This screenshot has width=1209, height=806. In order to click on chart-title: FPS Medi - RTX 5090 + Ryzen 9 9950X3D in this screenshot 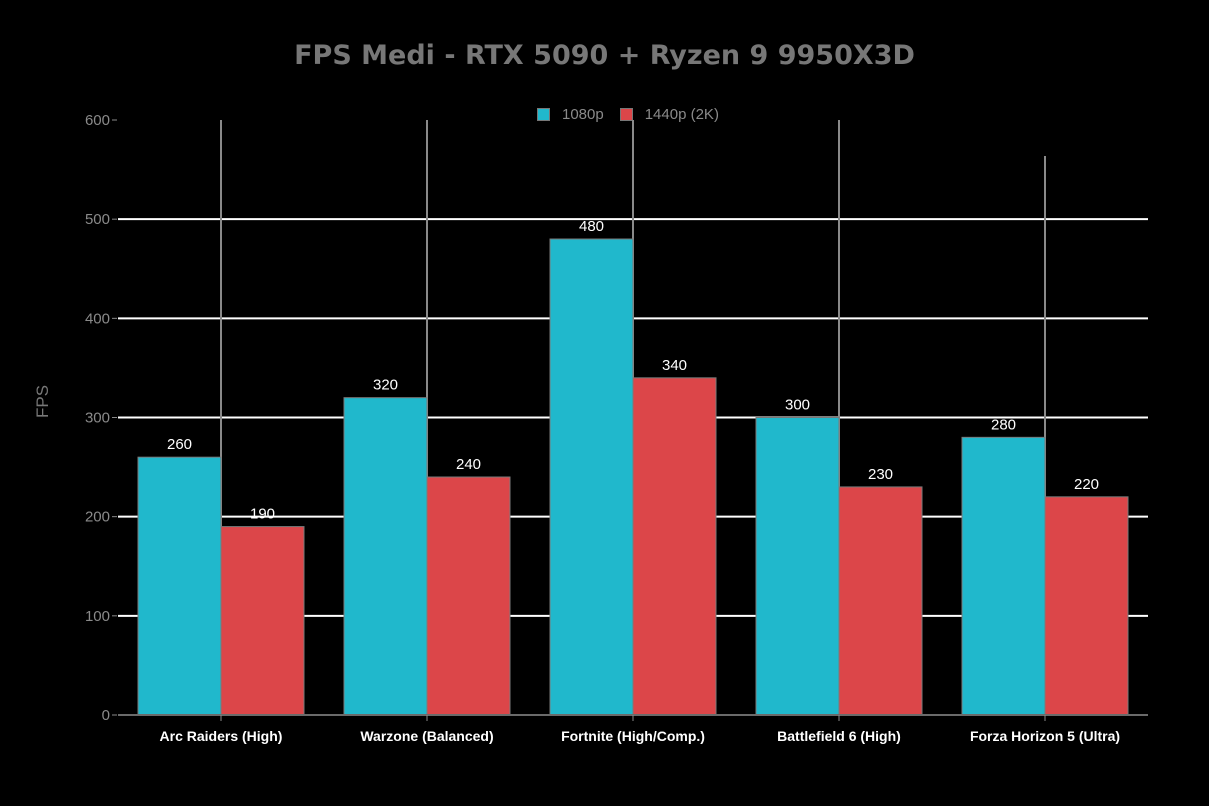, I will do `click(604, 55)`.